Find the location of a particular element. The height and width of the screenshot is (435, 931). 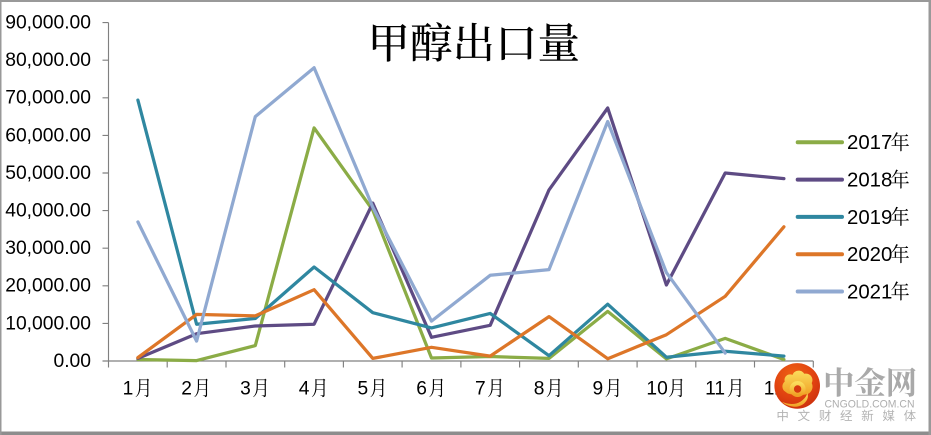

svg-text: 2017 is located at coordinates (869, 143).